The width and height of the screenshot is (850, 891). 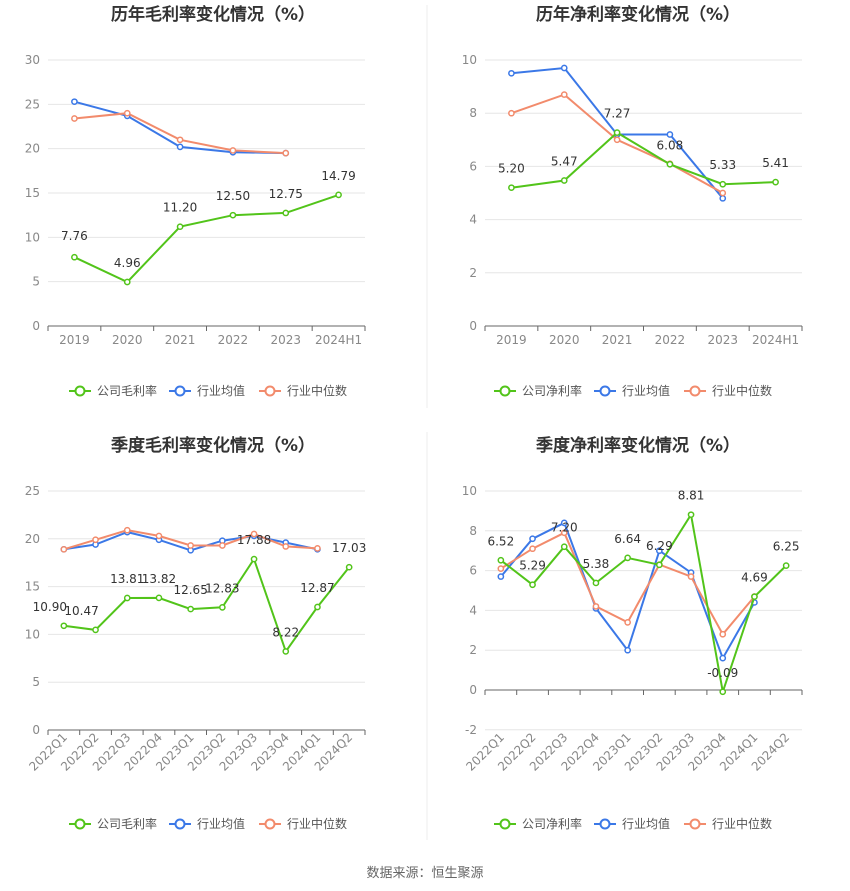 I want to click on data-label: 5.47, so click(x=564, y=161).